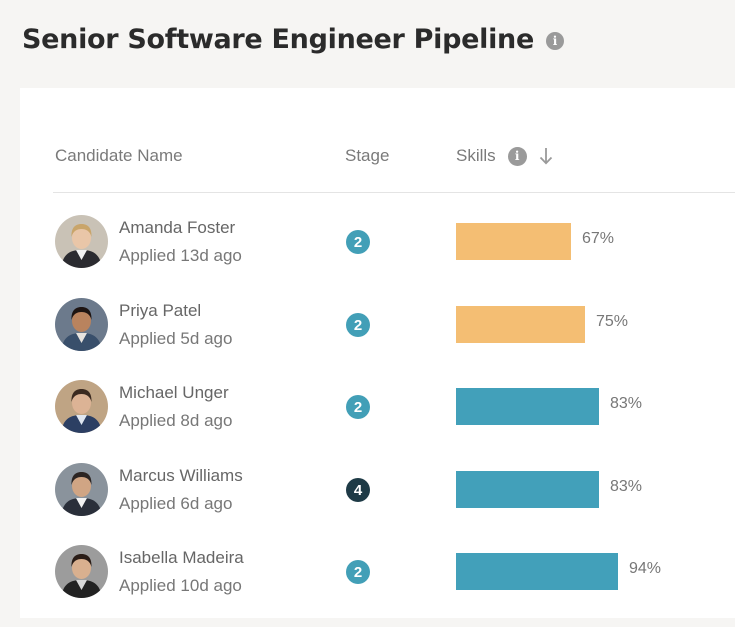 The height and width of the screenshot is (627, 735). I want to click on skills-percent: 75%, so click(612, 321).